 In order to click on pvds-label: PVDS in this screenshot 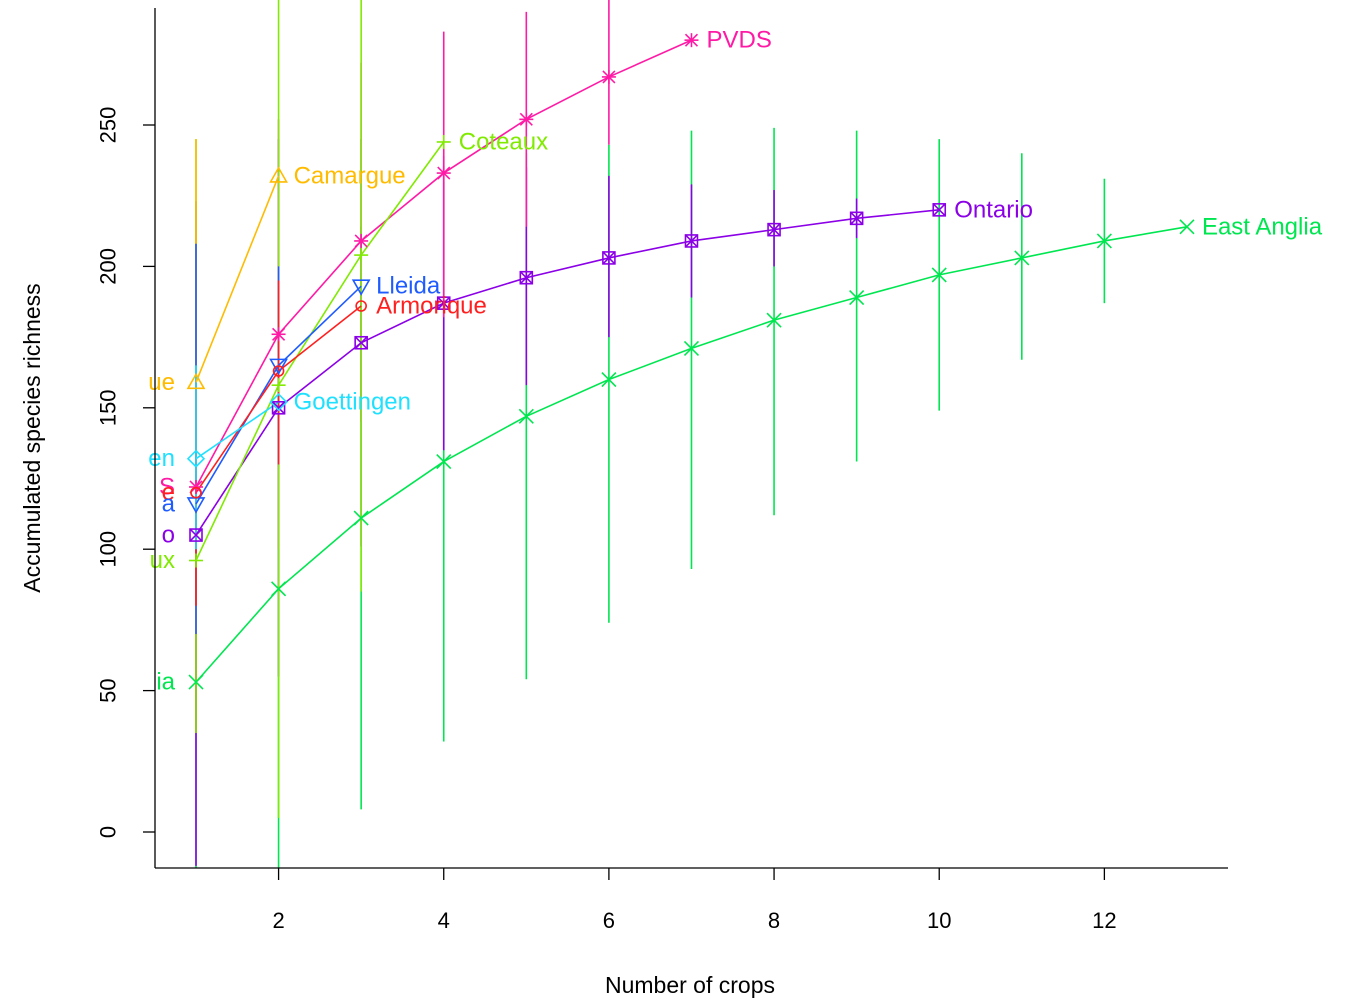, I will do `click(738, 40)`.